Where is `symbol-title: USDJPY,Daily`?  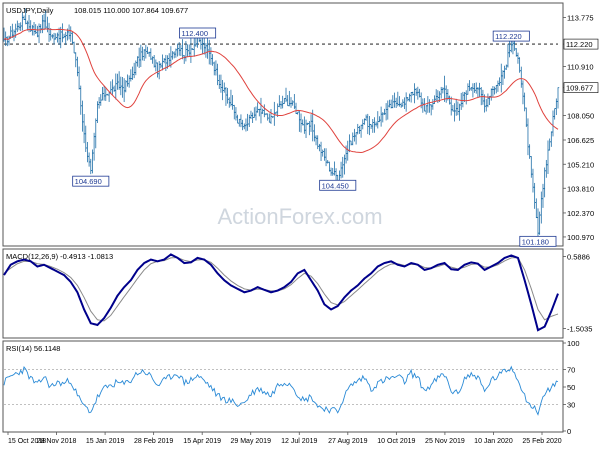
symbol-title: USDJPY,Daily is located at coordinates (30, 10).